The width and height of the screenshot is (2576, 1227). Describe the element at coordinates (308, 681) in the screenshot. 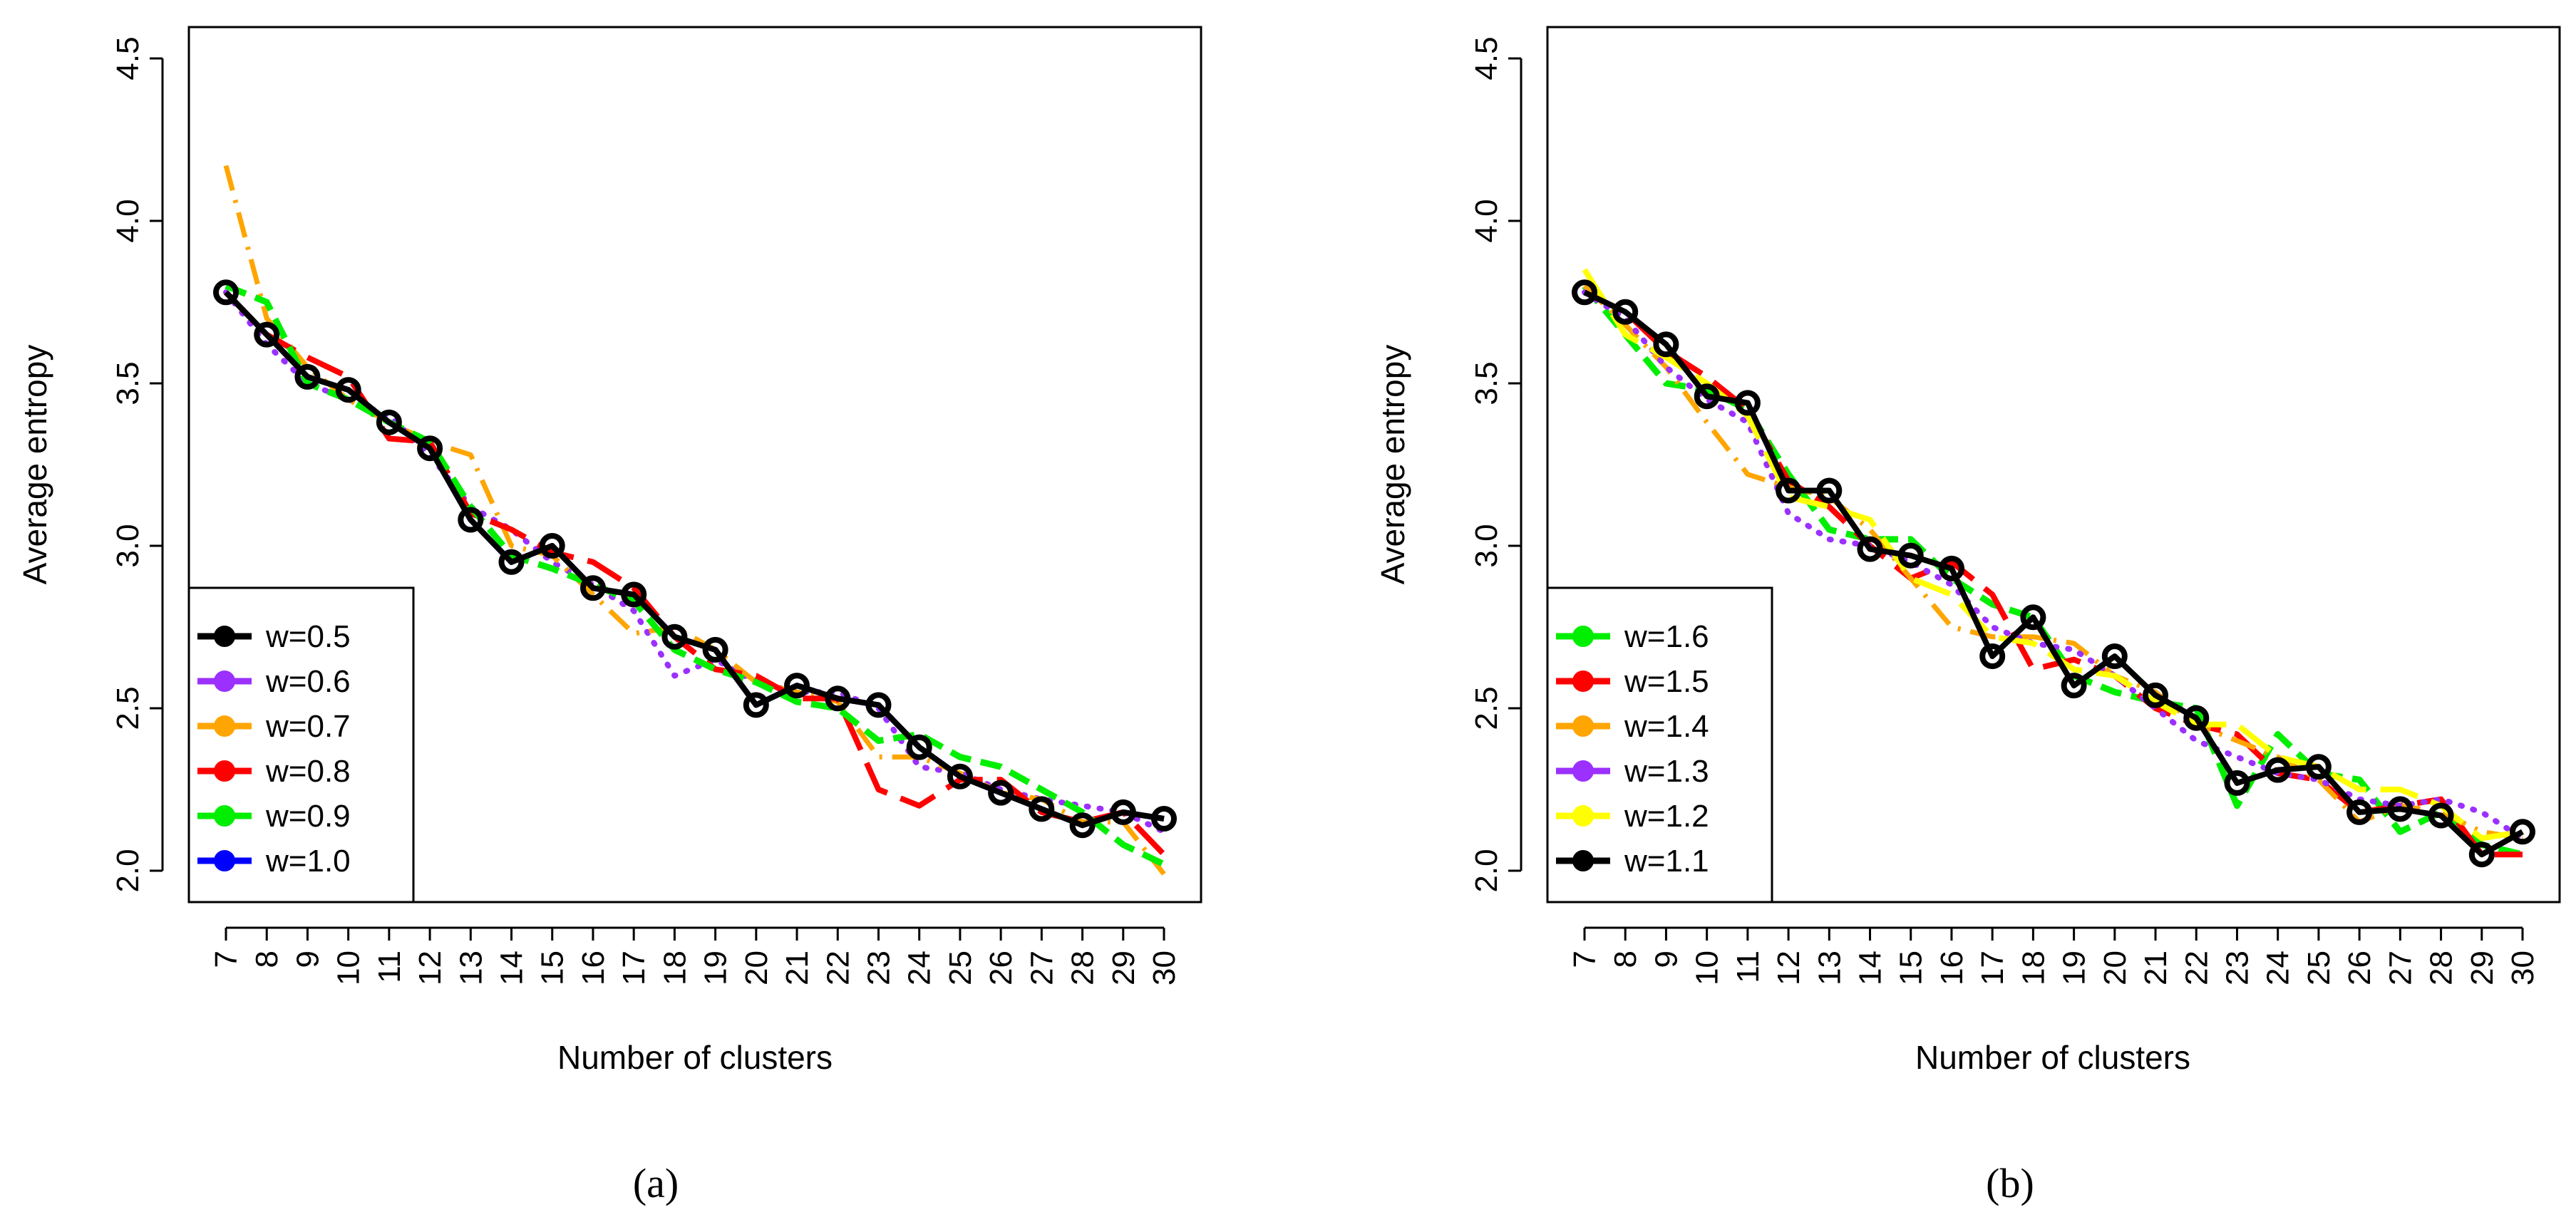

I see `legend-label: w=0.6` at that location.